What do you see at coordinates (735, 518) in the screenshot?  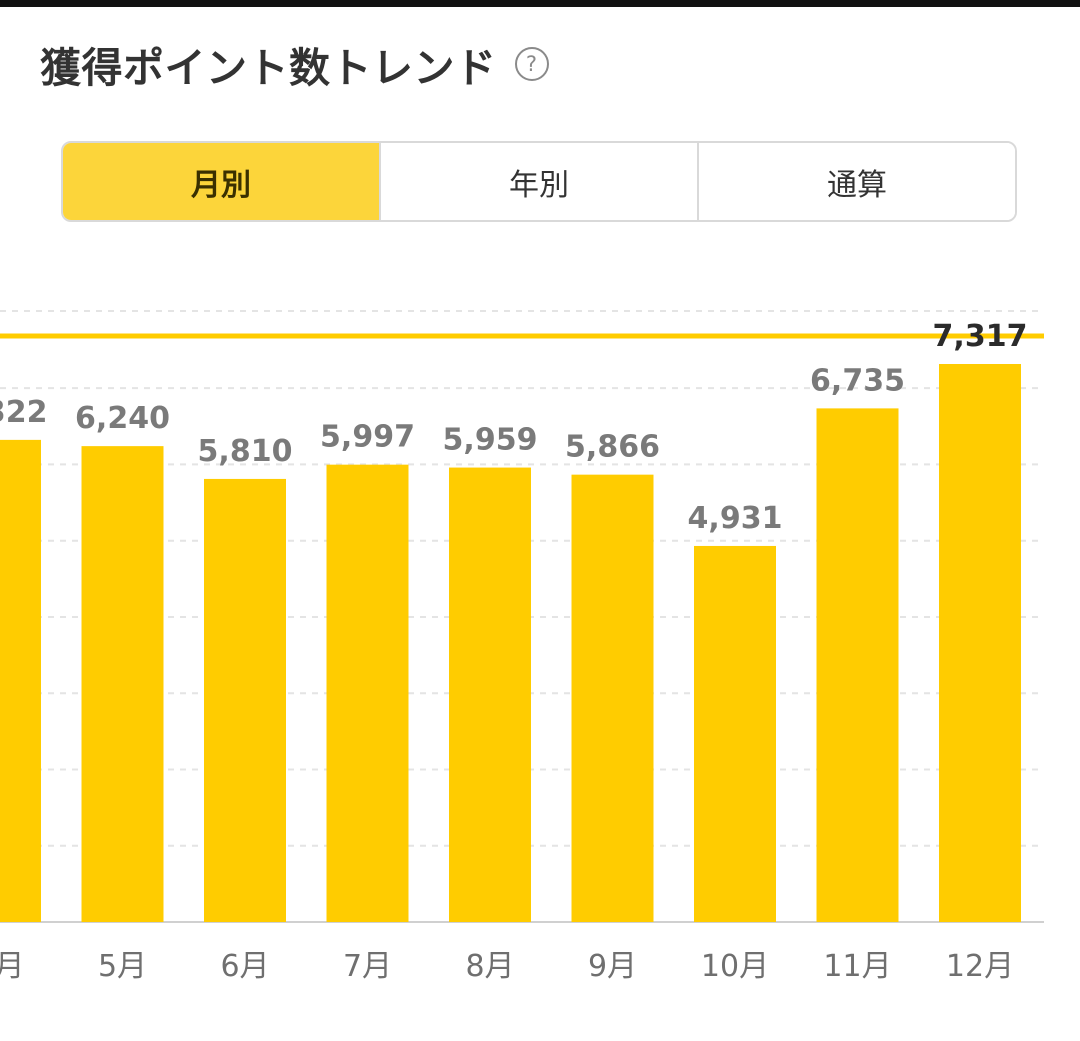 I see `data-label: 4,931` at bounding box center [735, 518].